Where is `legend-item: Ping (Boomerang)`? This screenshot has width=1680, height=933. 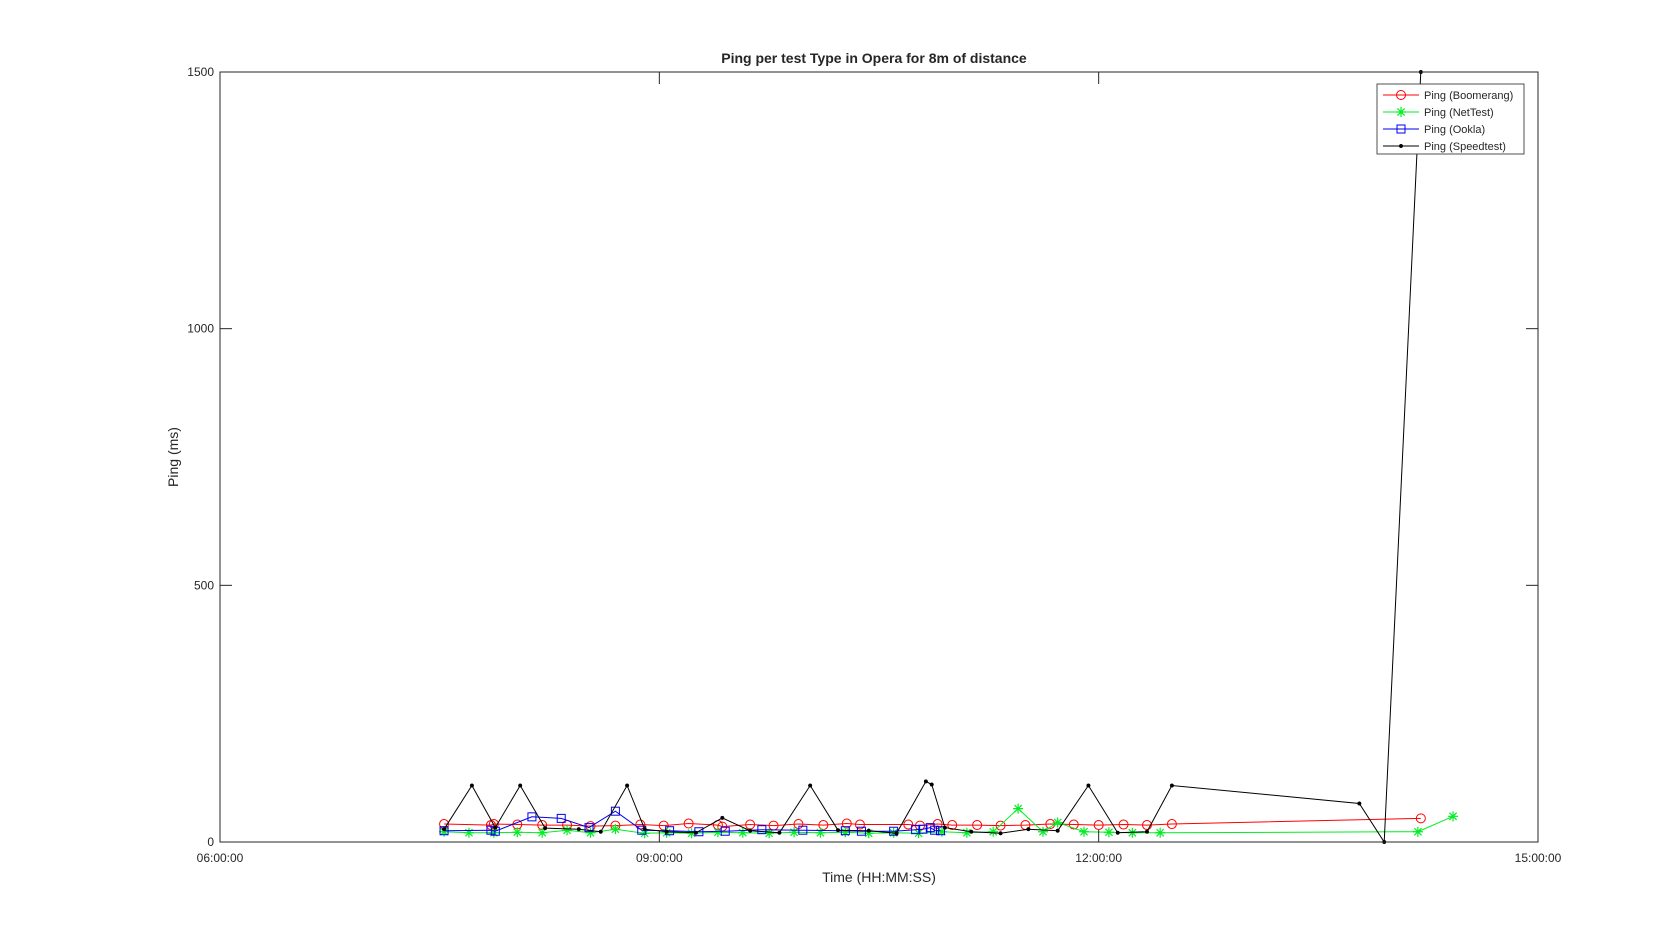 legend-item: Ping (Boomerang) is located at coordinates (1448, 96).